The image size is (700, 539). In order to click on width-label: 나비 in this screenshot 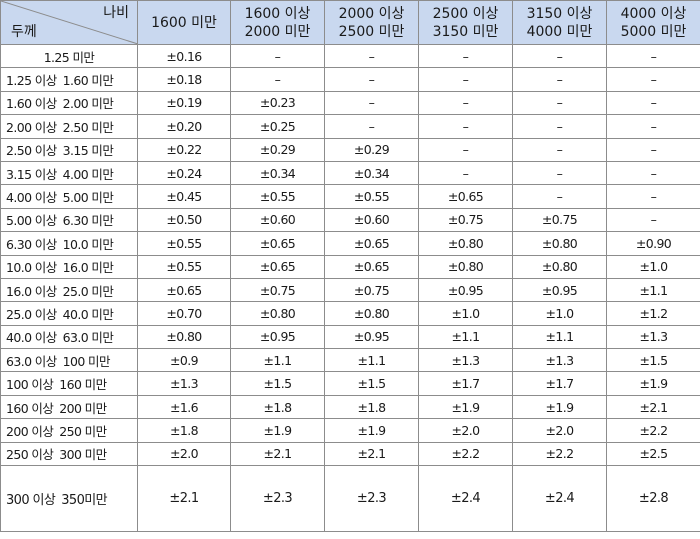, I will do `click(116, 13)`.